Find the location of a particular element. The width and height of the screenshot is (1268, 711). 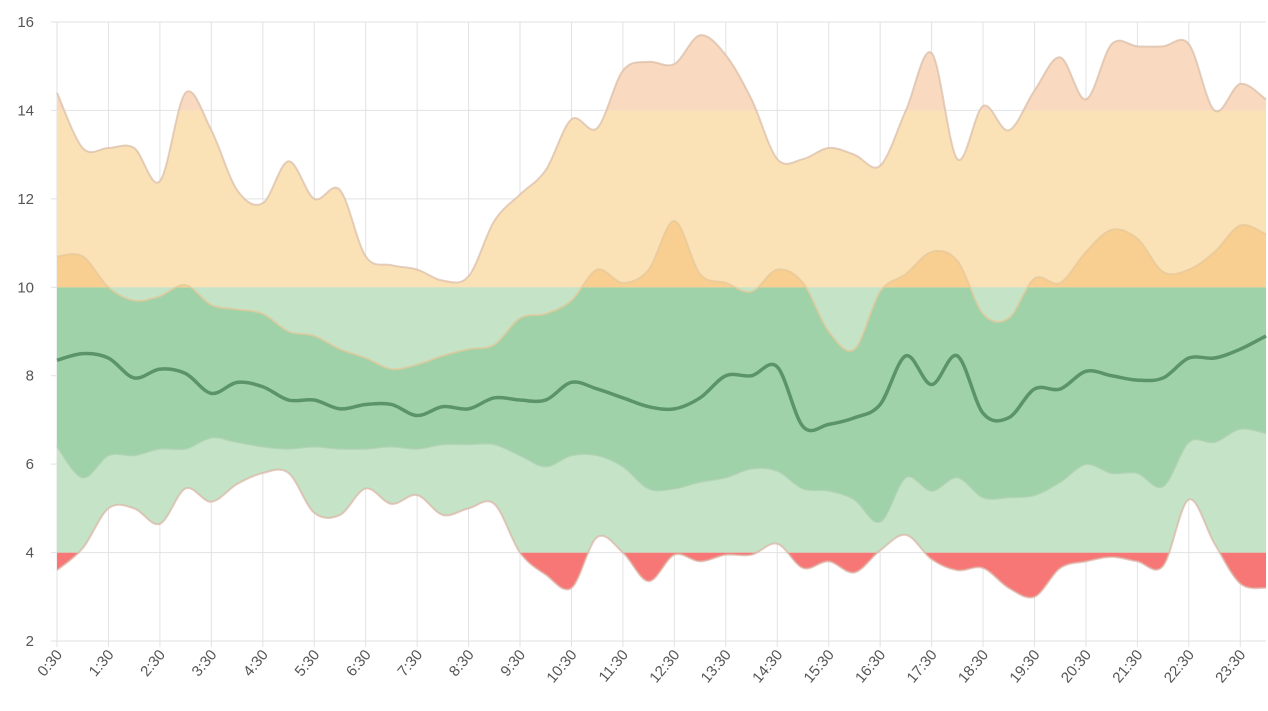

x-tick-label: 0:30 is located at coordinates (50, 663).